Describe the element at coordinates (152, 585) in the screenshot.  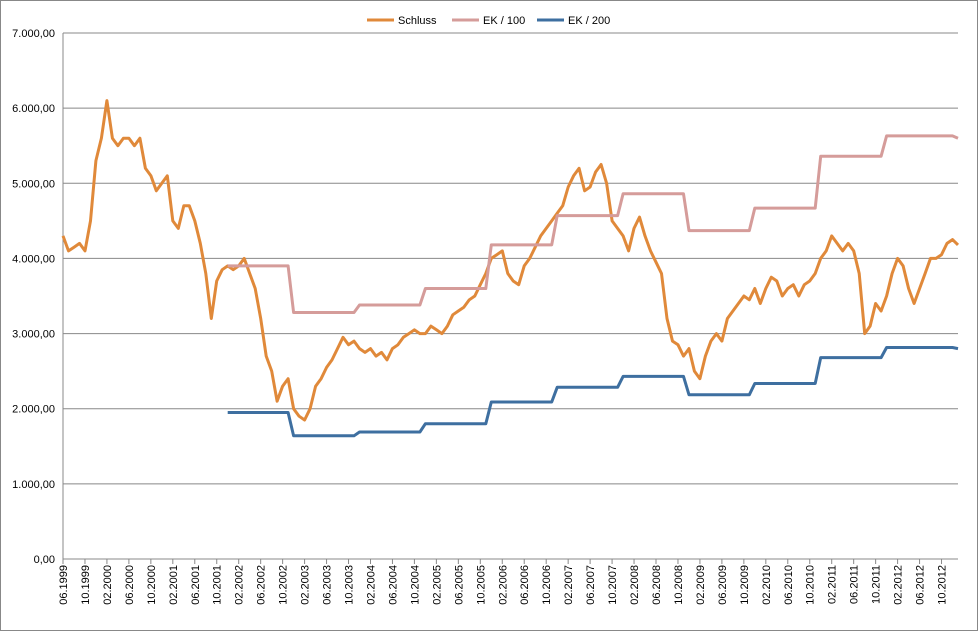
I see `x-tick-label: 10.2000` at that location.